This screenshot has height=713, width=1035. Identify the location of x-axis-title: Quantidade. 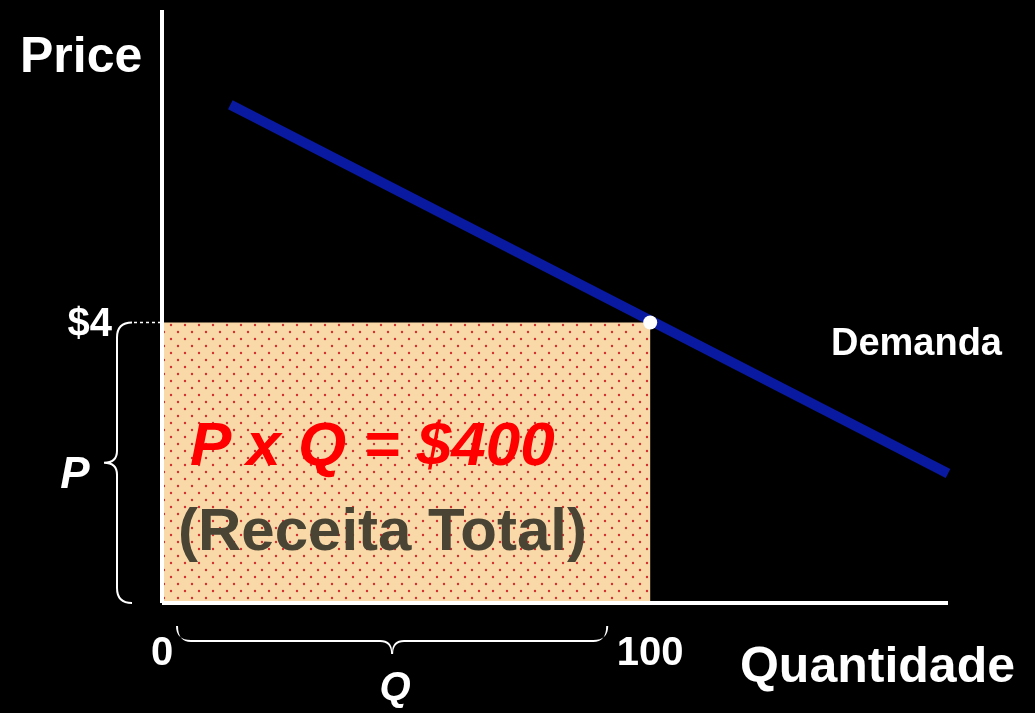
(877, 665).